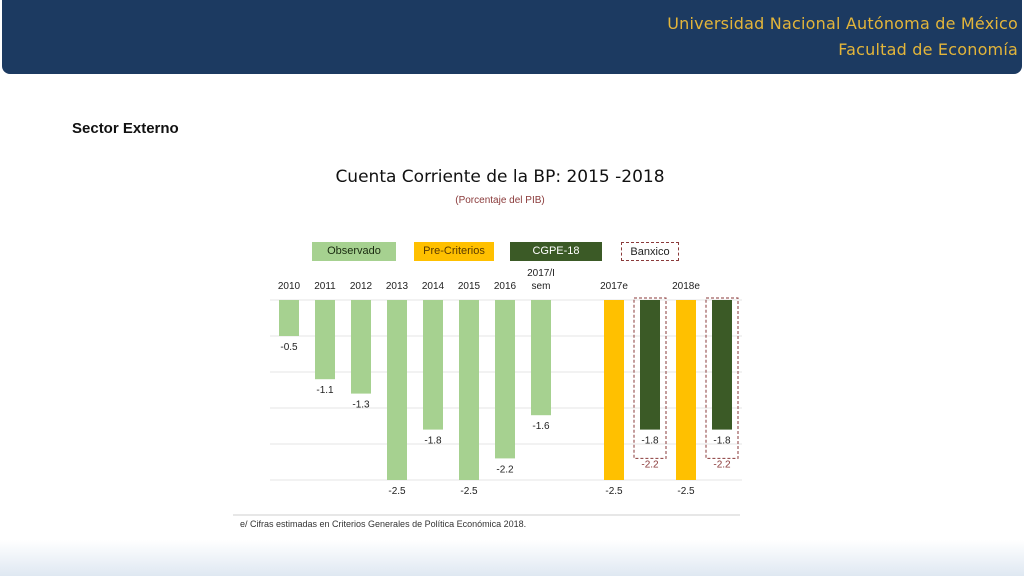  Describe the element at coordinates (505, 286) in the screenshot. I see `x-tick-label: 2016` at that location.